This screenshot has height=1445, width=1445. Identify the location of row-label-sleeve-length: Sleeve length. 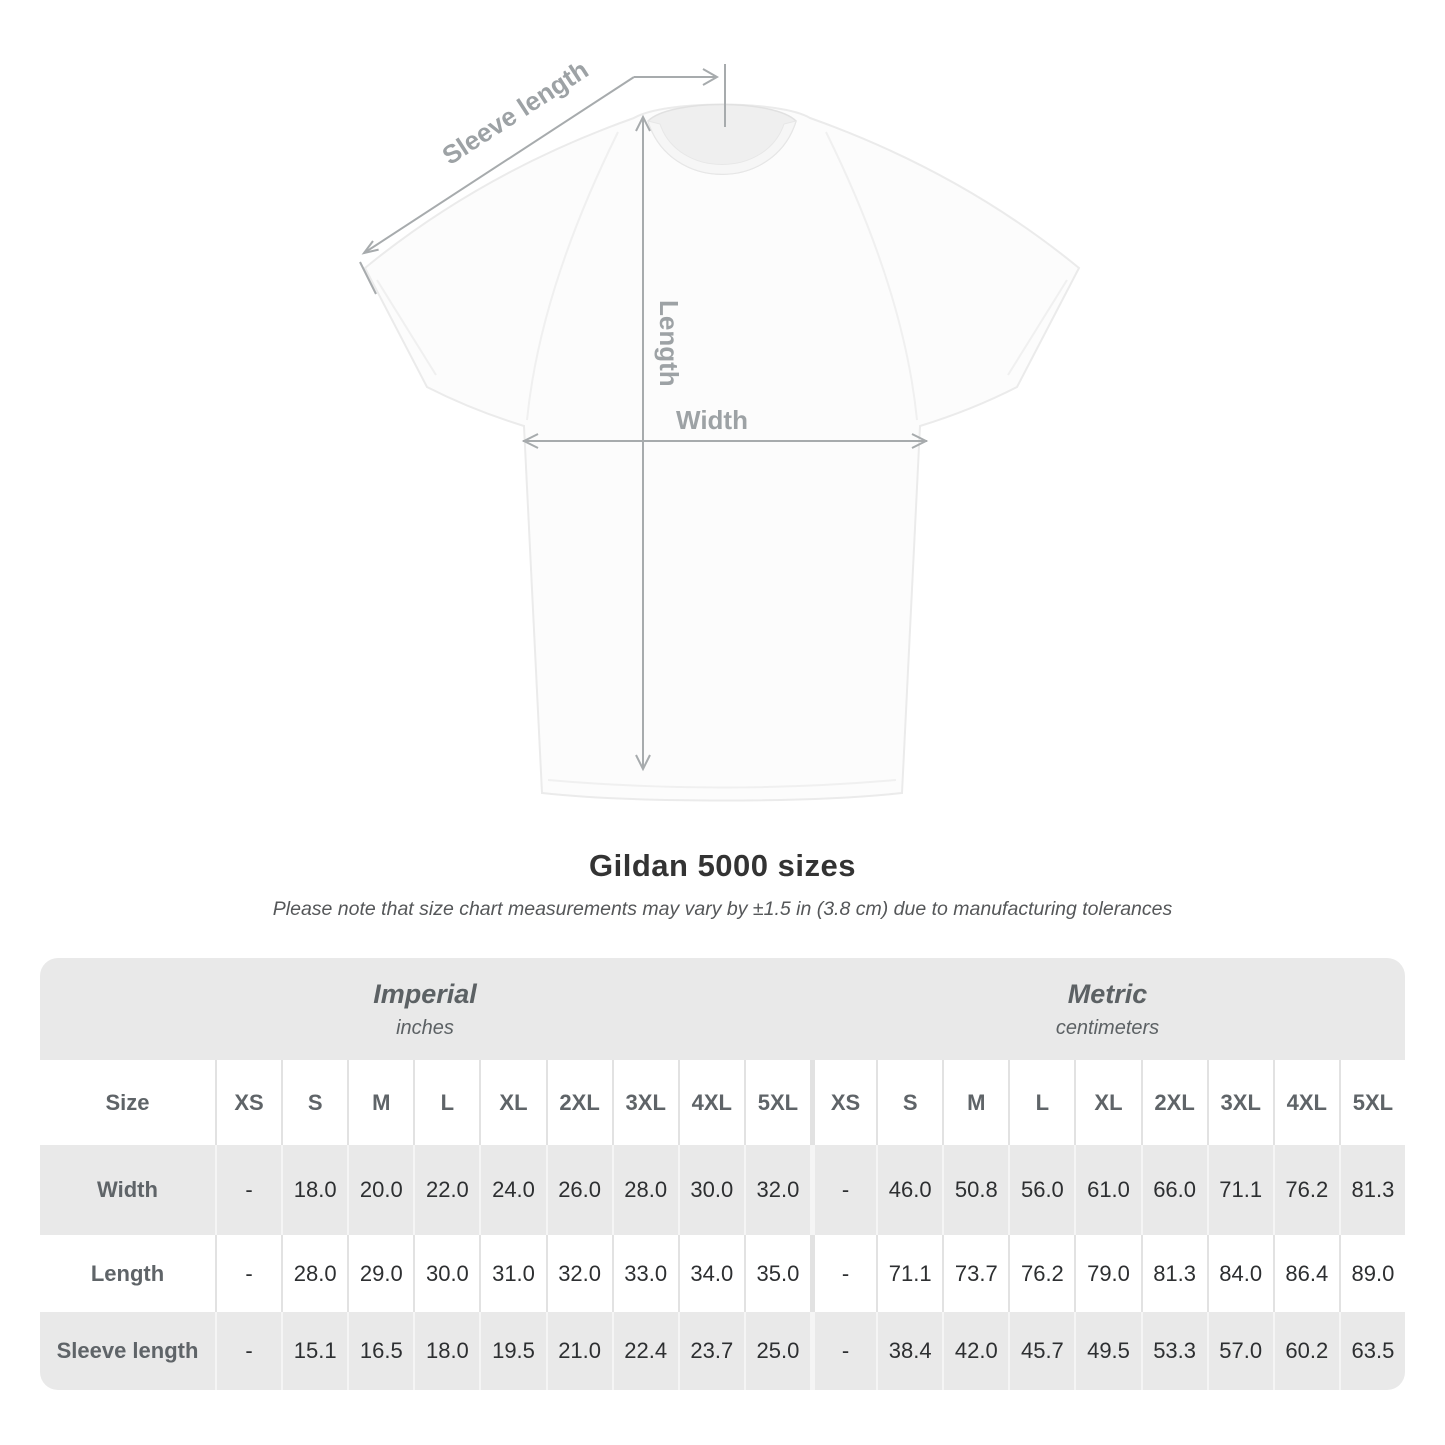
(127, 1351).